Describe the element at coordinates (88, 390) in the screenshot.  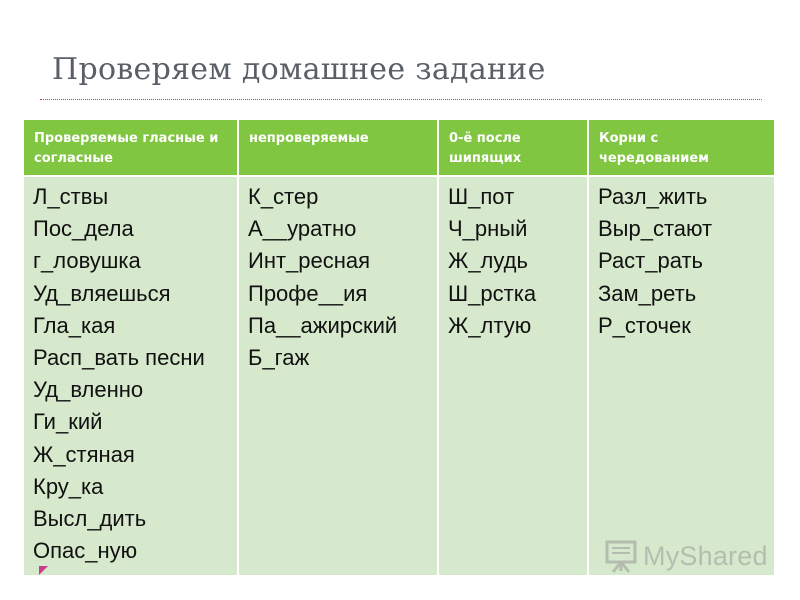
I see `word-item: Уд_вленно` at that location.